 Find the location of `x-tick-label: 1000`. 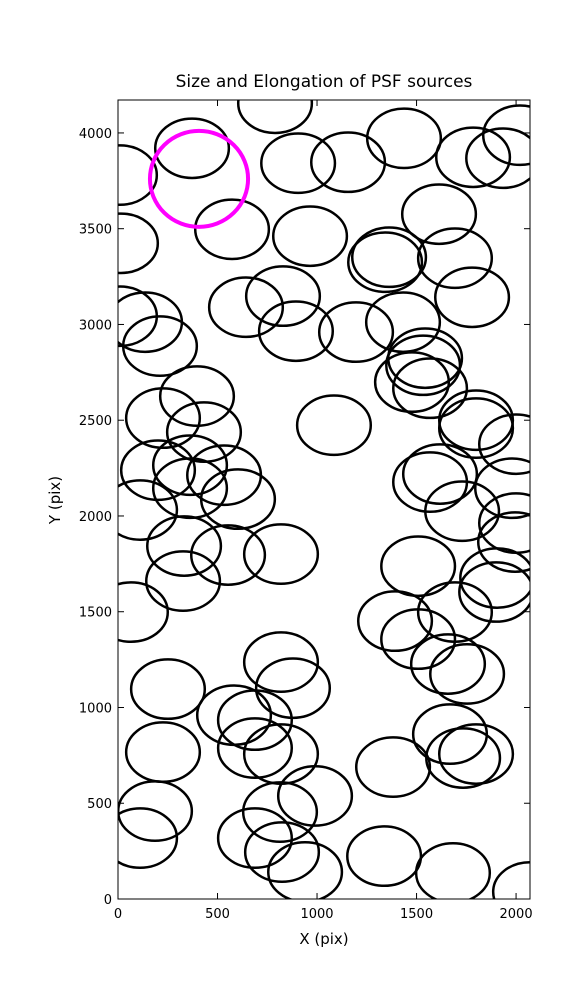

x-tick-label: 1000 is located at coordinates (316, 914).